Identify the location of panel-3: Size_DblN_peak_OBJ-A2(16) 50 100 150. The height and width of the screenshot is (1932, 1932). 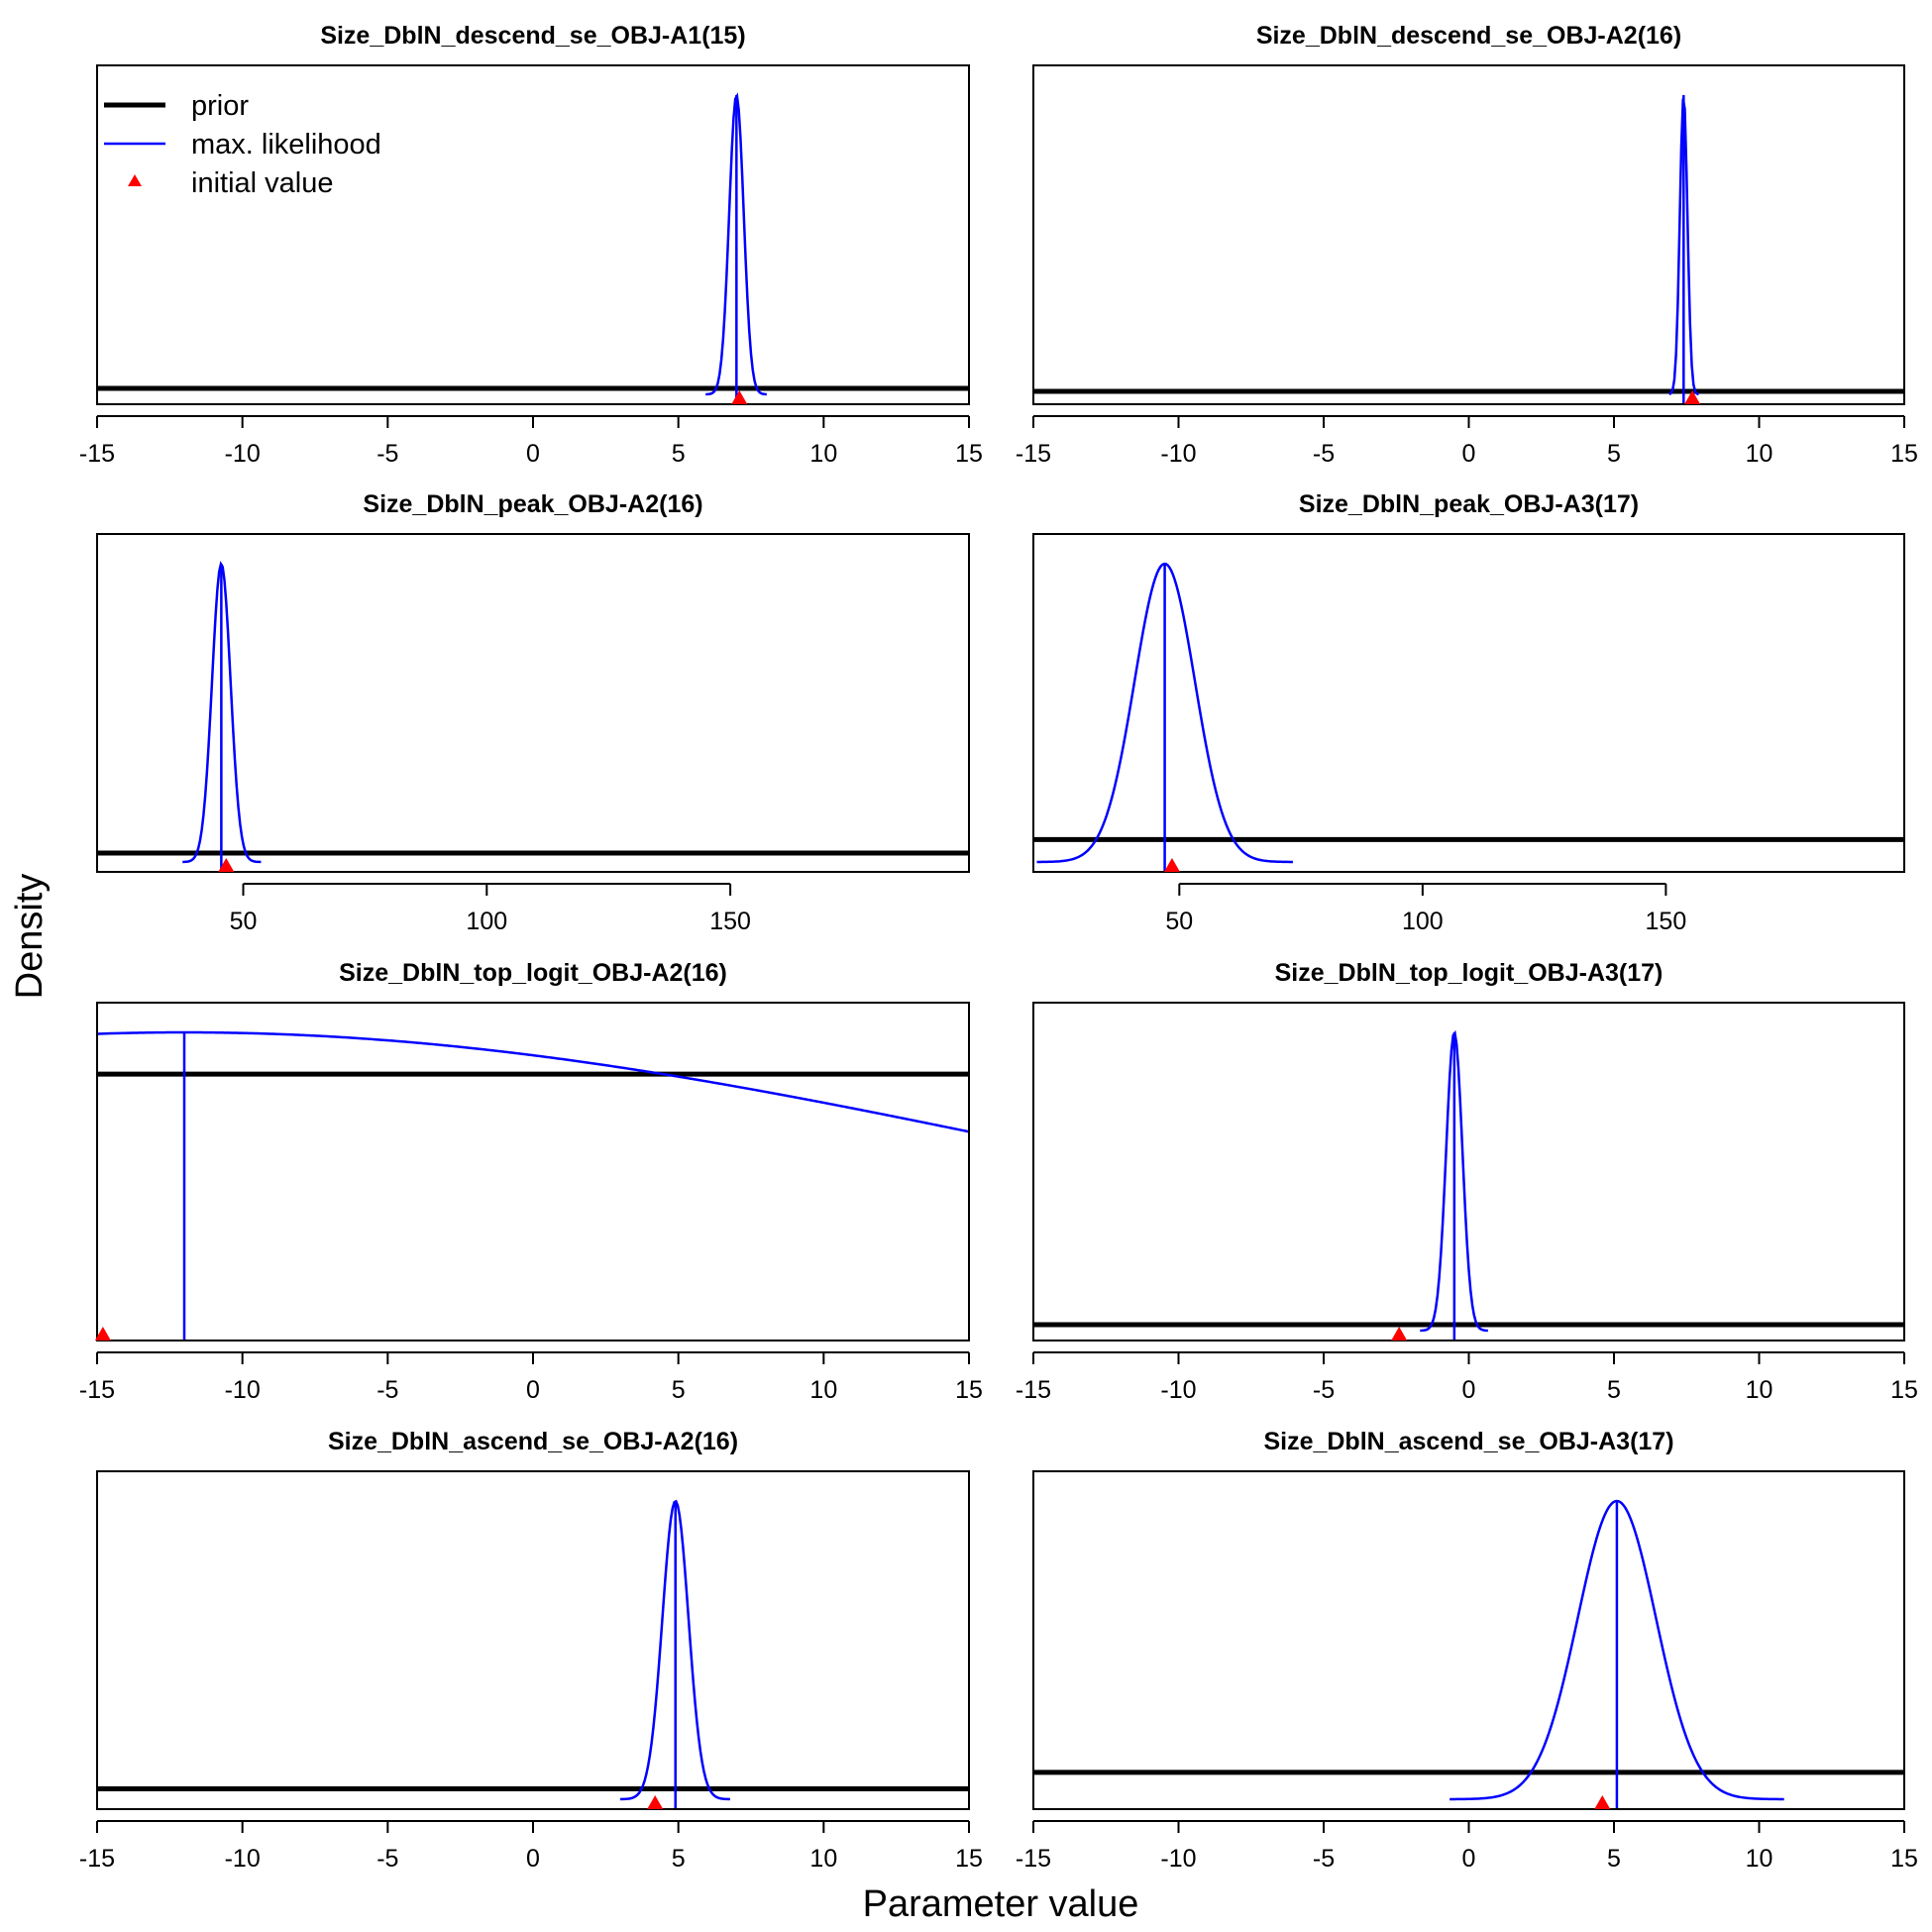
(533, 712).